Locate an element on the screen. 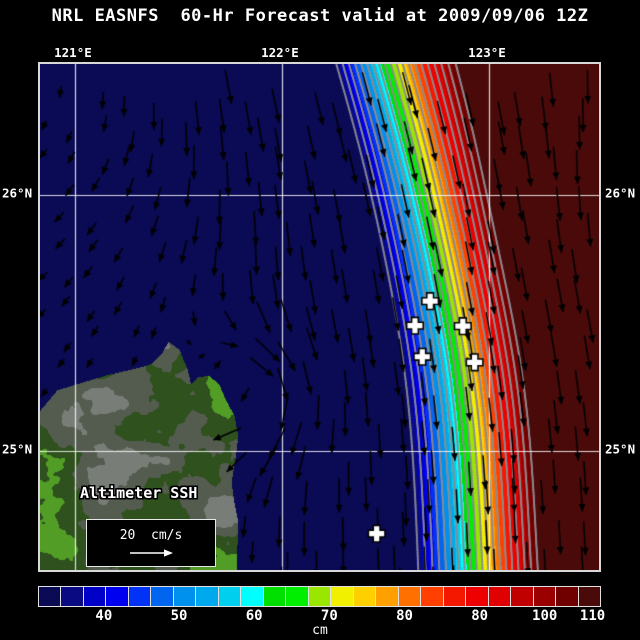  longitude-tick-label: 122°E is located at coordinates (280, 52).